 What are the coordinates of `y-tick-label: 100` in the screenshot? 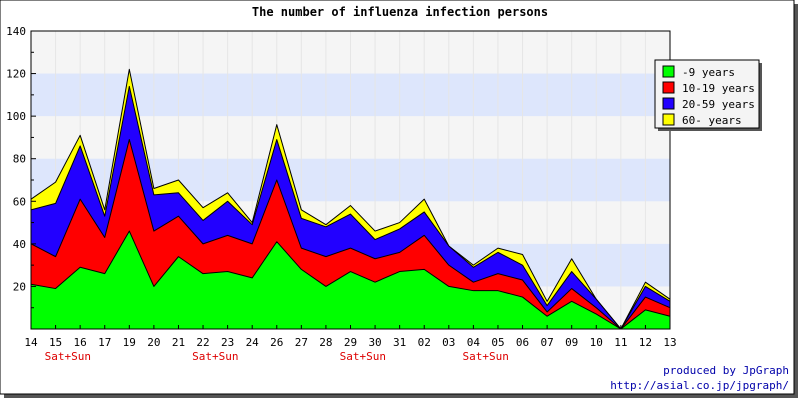 It's located at (16, 116).